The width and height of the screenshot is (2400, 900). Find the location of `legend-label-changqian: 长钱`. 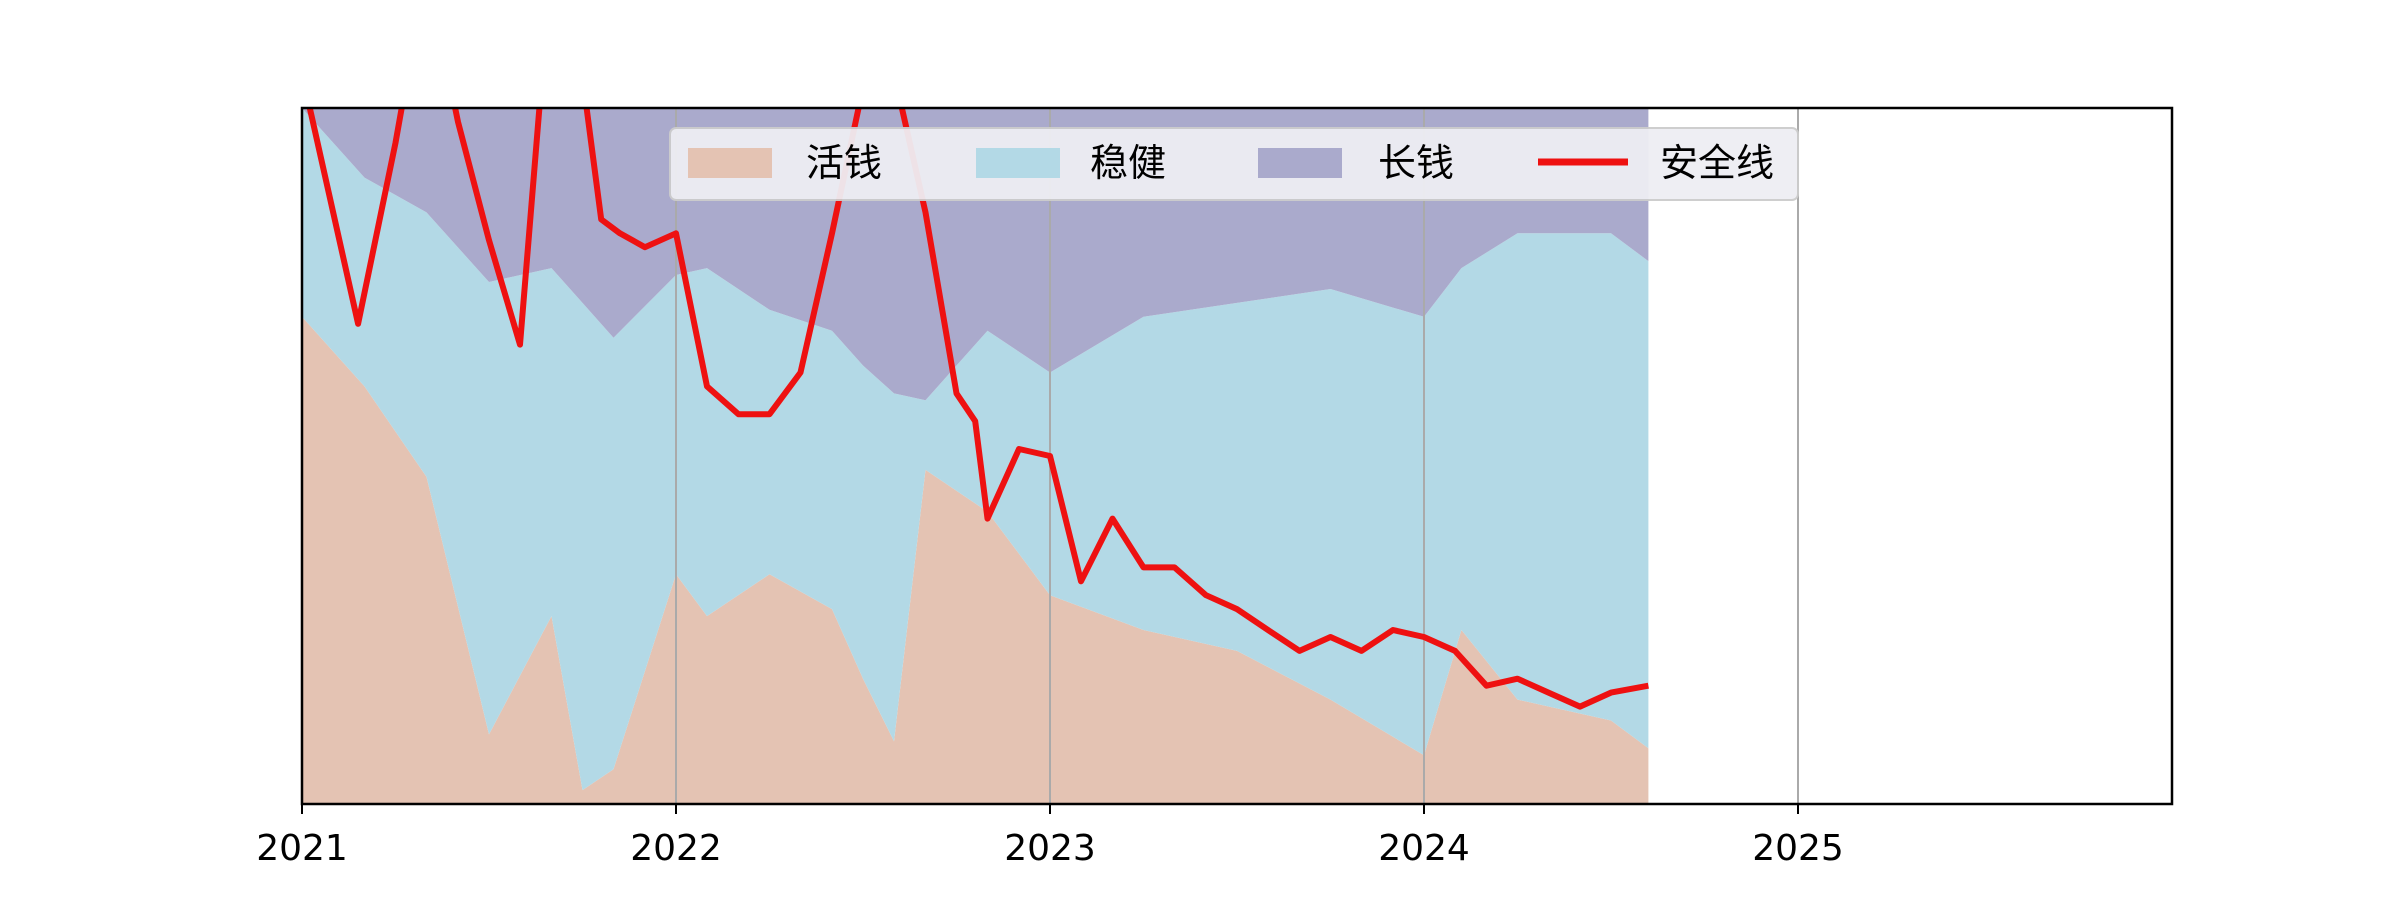

legend-label-changqian: 长钱 is located at coordinates (1416, 163).